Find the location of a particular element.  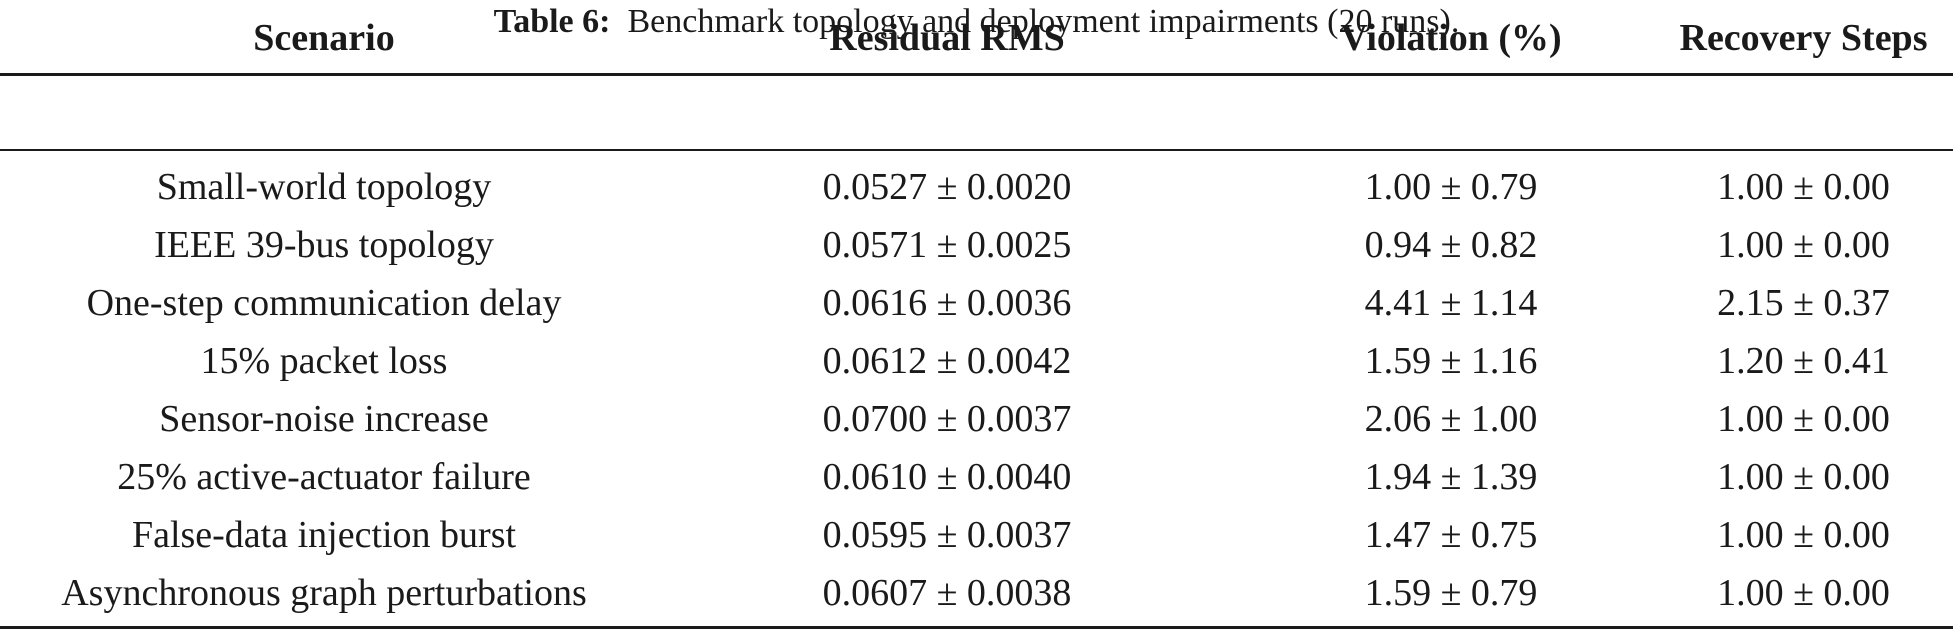

table-header-rule is located at coordinates (976, 150).